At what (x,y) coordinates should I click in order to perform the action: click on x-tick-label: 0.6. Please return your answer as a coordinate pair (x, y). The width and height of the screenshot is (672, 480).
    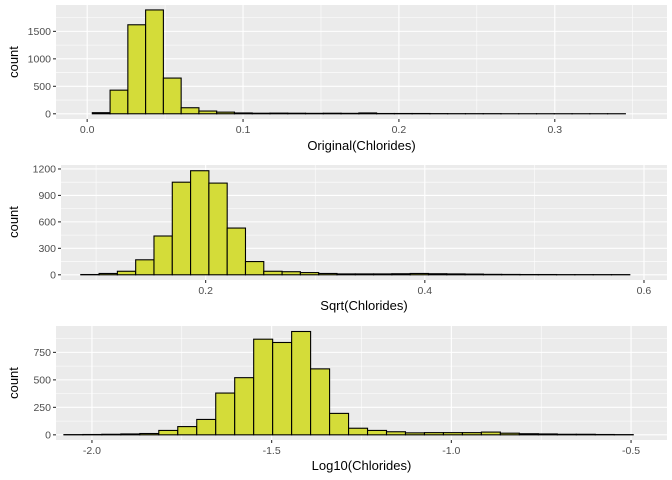
    Looking at the image, I should click on (644, 291).